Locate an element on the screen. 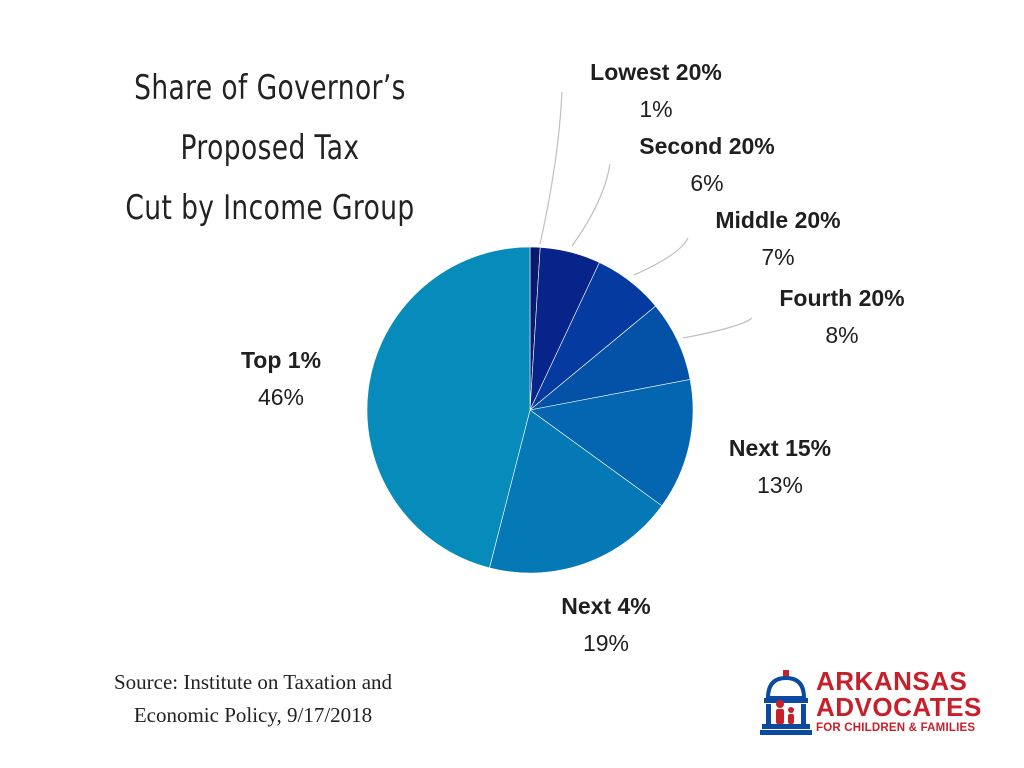 The height and width of the screenshot is (768, 1024). slice-label-fourth-20: Fourth 20% is located at coordinates (841, 298).